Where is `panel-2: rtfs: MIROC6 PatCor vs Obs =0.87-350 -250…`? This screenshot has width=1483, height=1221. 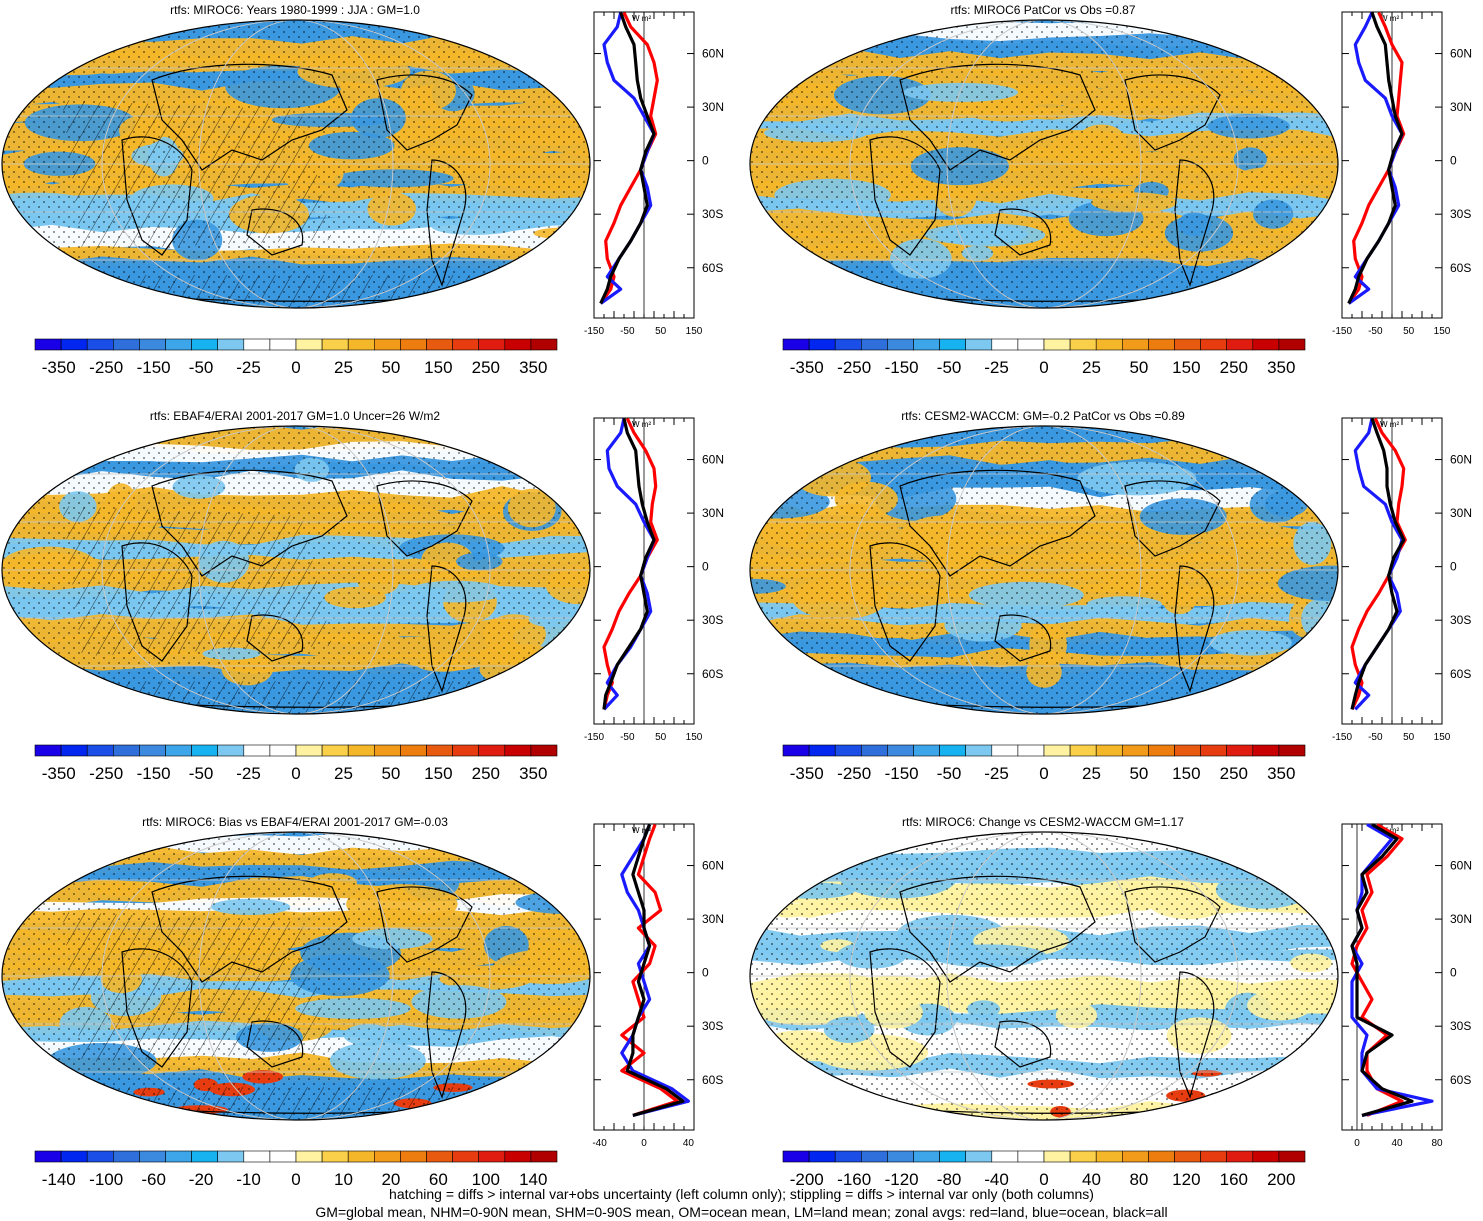 panel-2: rtfs: MIROC6 PatCor vs Obs =0.87-350 -250… is located at coordinates (1110, 190).